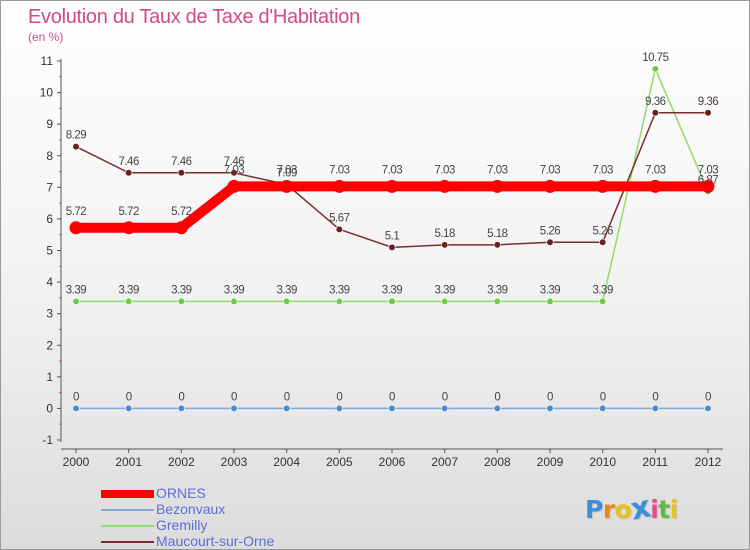  Describe the element at coordinates (286, 173) in the screenshot. I see `data-label-maucourt-sur-orne: 7.09` at that location.